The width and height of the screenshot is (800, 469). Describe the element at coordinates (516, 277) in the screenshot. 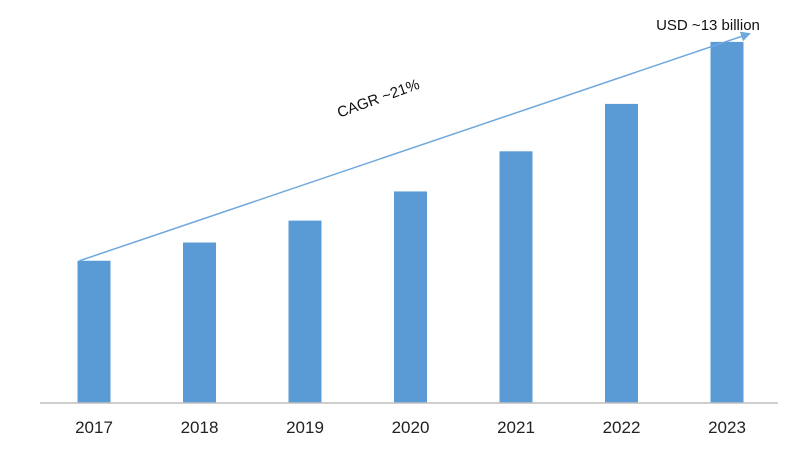

I see `bar-2021` at that location.